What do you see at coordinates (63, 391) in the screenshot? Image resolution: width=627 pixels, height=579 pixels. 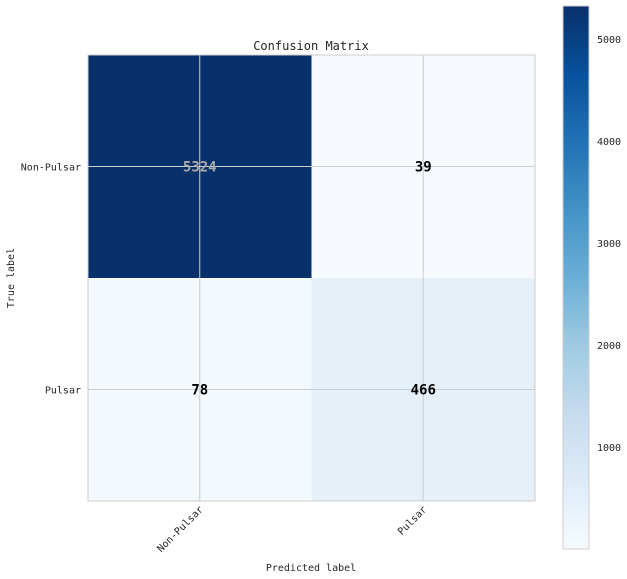 I see `y-tick-label: Pulsar` at bounding box center [63, 391].